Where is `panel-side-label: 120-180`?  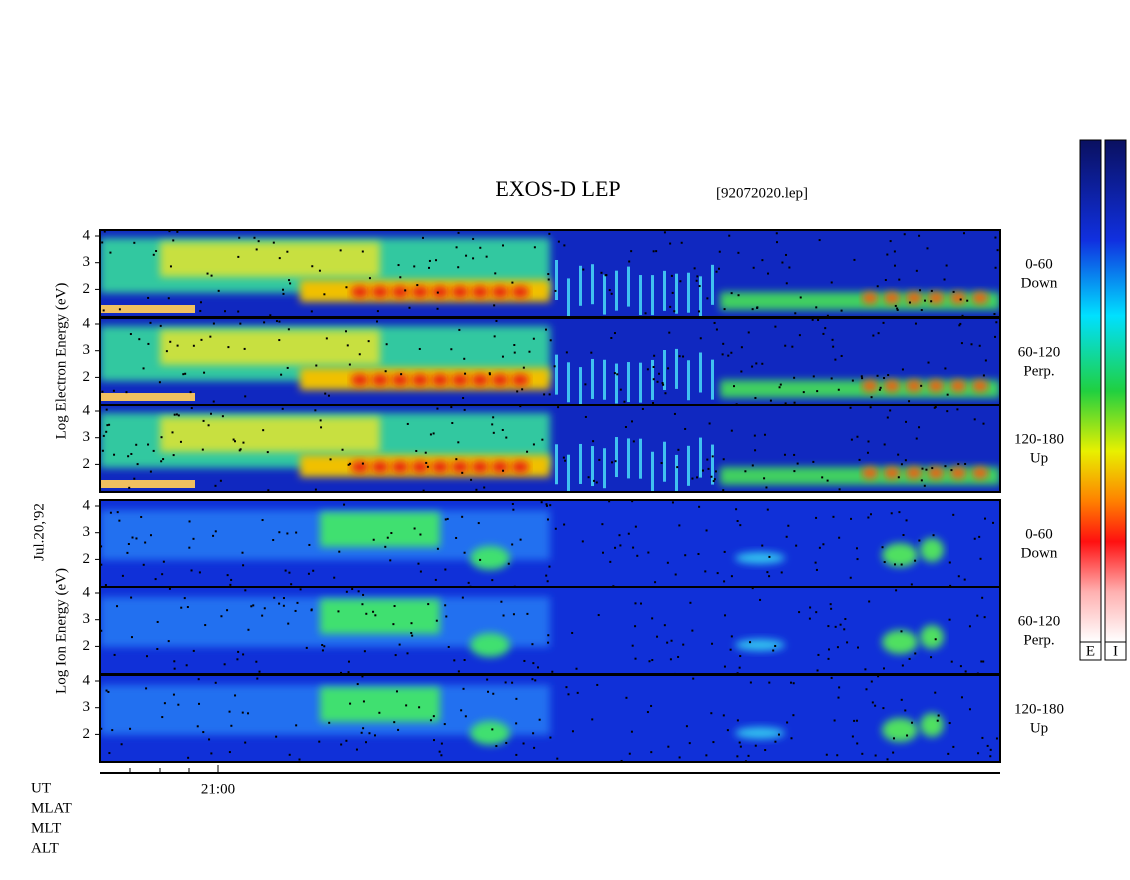 panel-side-label: 120-180 is located at coordinates (1039, 709).